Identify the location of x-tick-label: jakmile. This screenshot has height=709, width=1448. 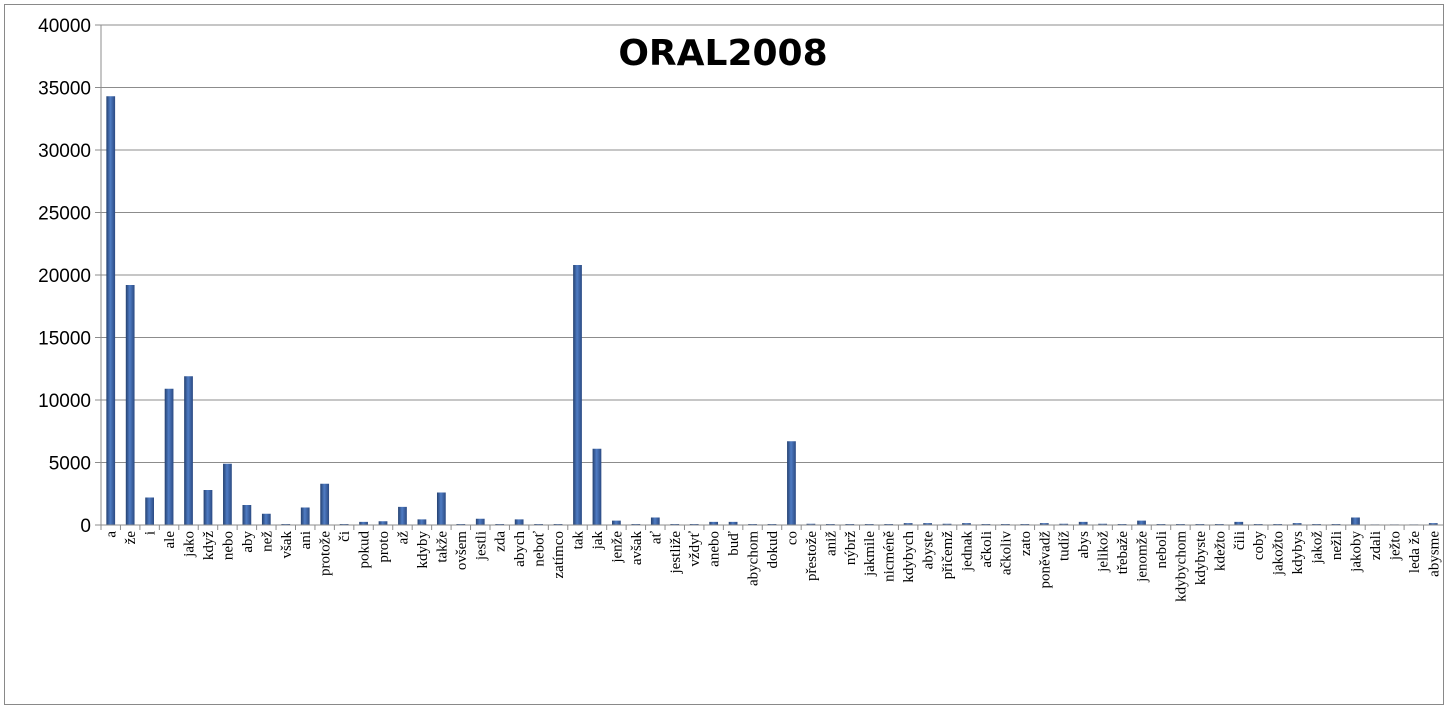
(870, 554).